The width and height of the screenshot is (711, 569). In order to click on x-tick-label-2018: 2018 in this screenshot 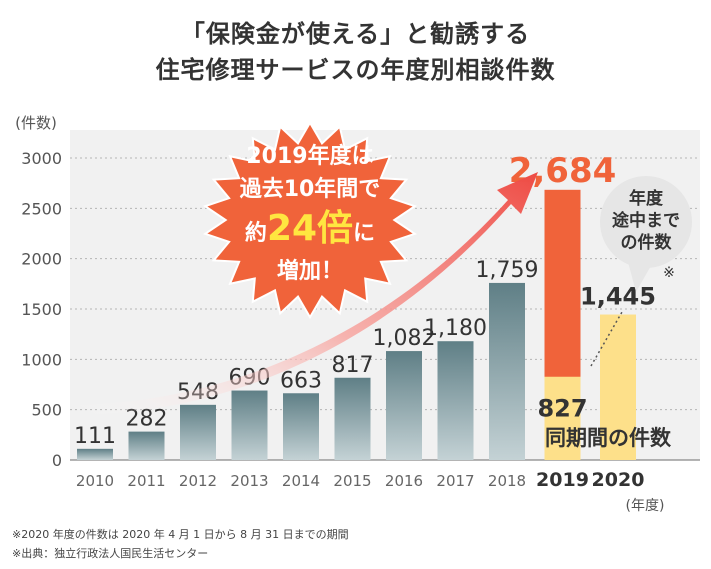, I will do `click(507, 481)`.